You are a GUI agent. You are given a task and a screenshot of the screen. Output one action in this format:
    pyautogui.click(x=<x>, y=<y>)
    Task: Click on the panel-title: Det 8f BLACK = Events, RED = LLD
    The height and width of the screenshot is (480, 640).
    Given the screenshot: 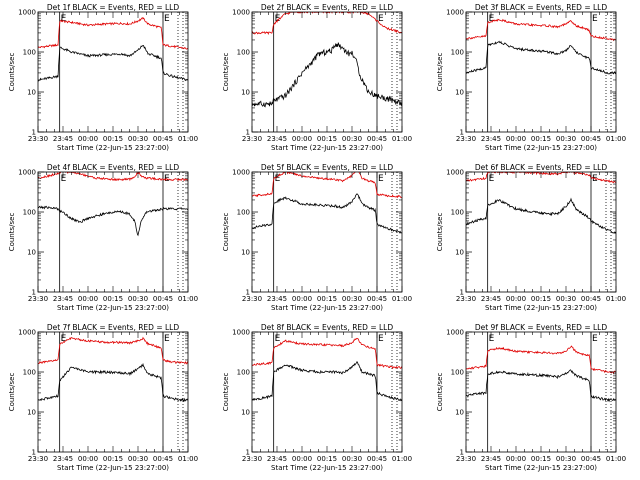 What is the action you would take?
    pyautogui.click(x=327, y=327)
    